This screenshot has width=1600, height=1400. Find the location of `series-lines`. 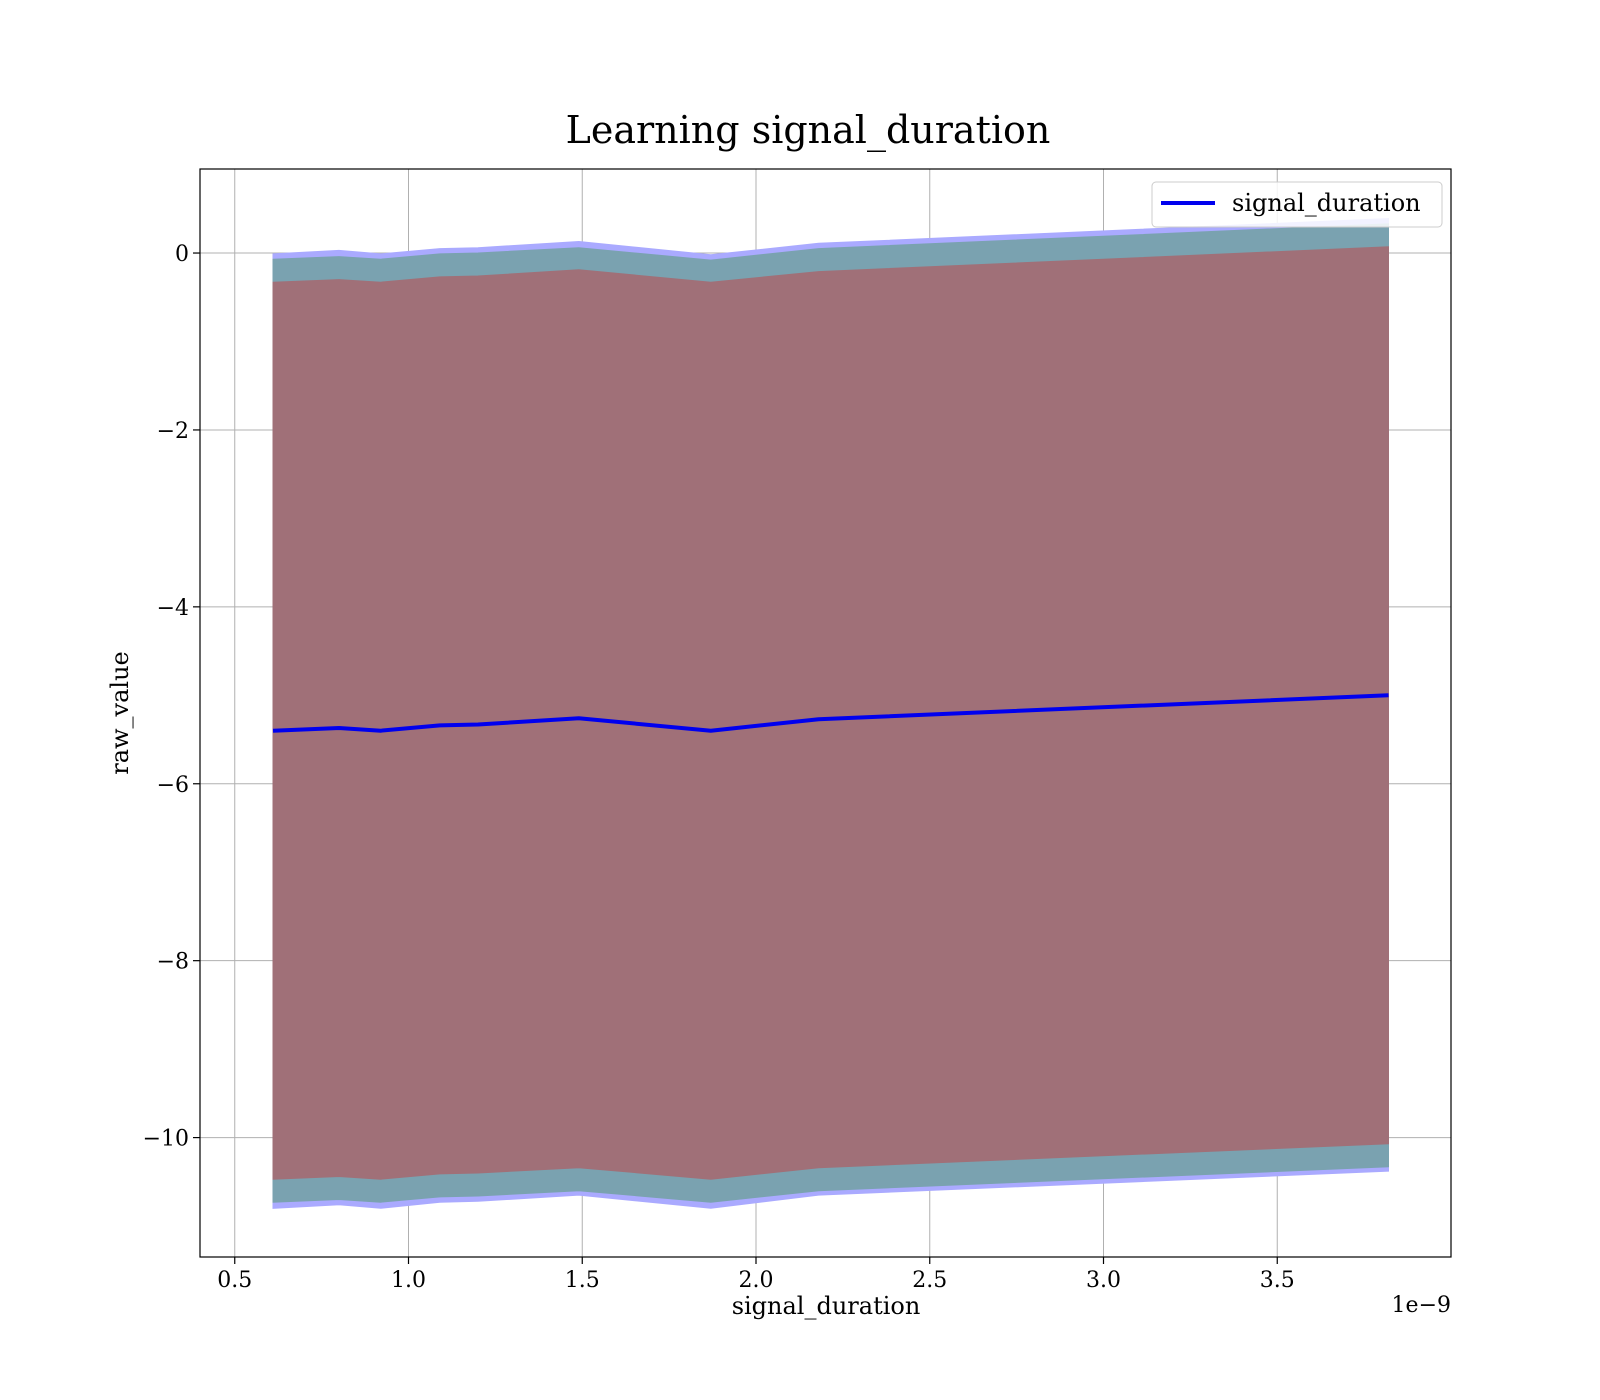

series-lines is located at coordinates (830, 713).